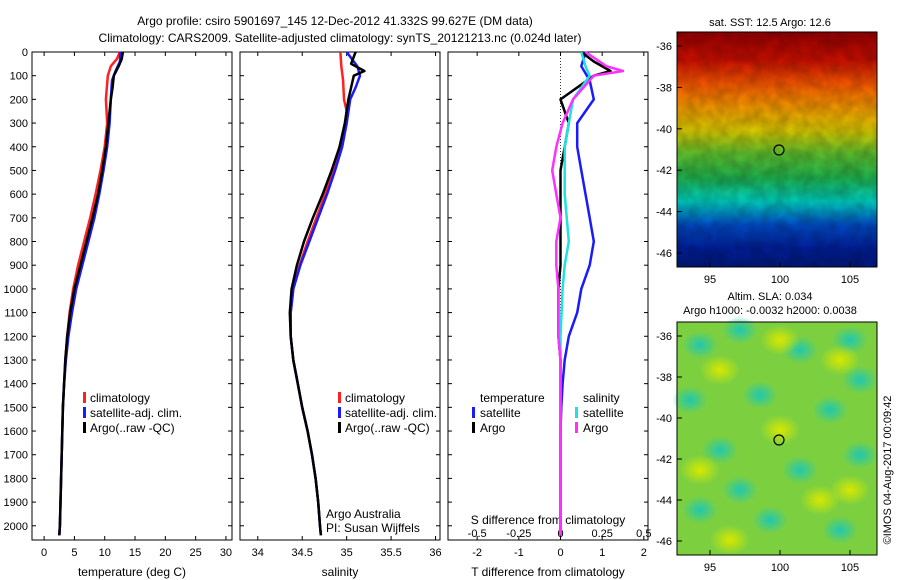  Describe the element at coordinates (575, 293) in the screenshot. I see `series-line-satellite` at that location.